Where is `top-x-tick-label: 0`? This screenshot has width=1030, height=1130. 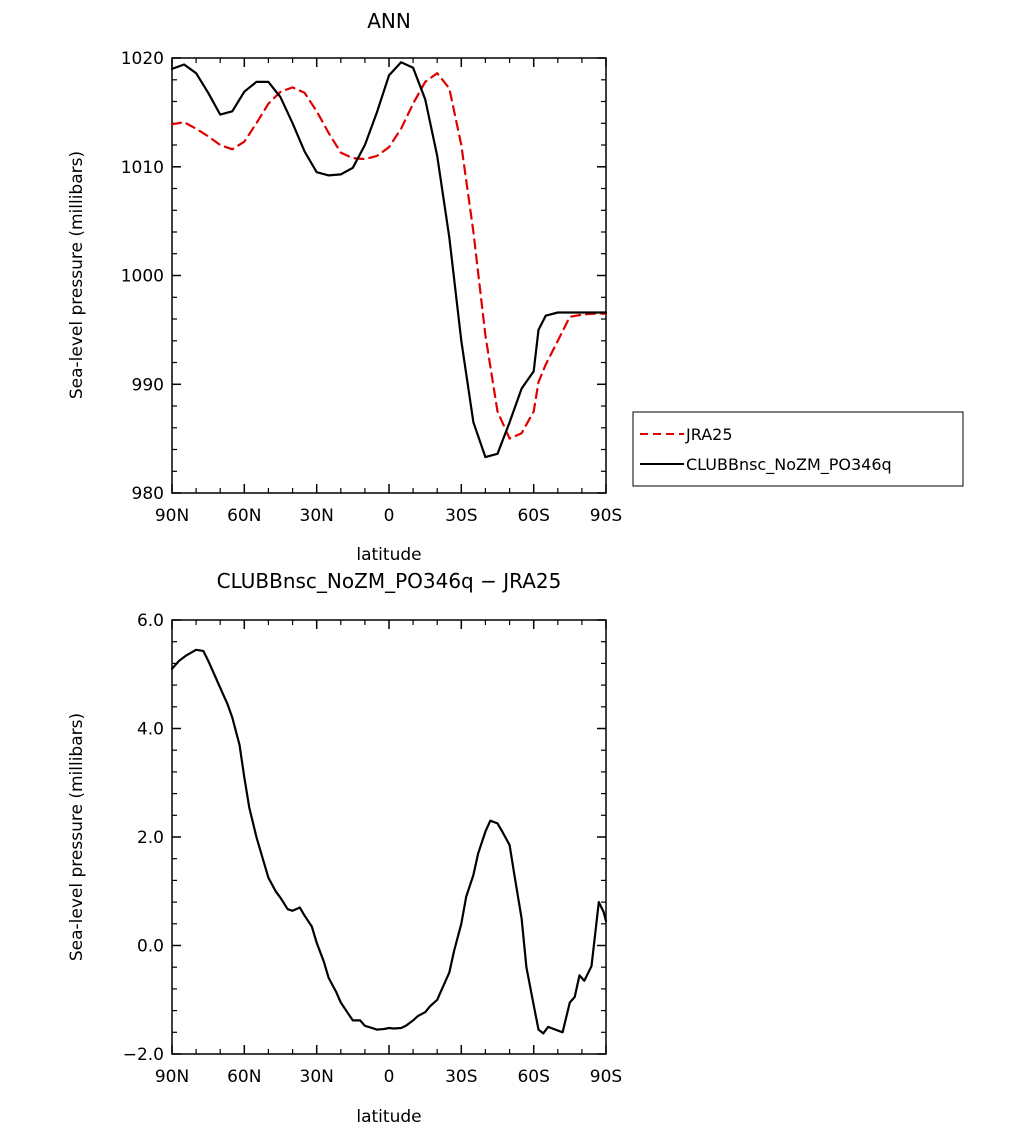 top-x-tick-label: 0 is located at coordinates (389, 516).